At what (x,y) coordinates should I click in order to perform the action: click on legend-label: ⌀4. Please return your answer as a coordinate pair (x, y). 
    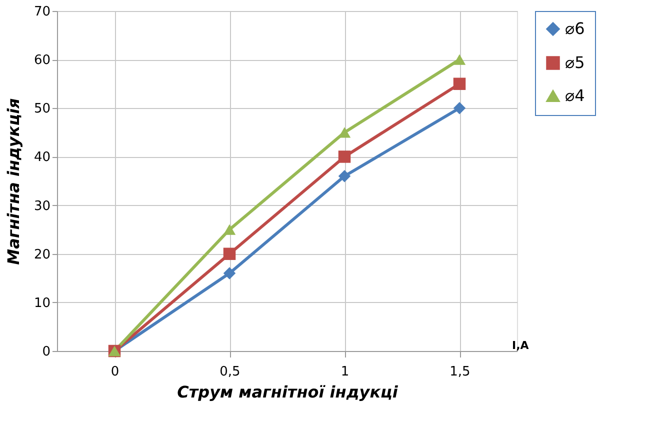
    Looking at the image, I should click on (575, 95).